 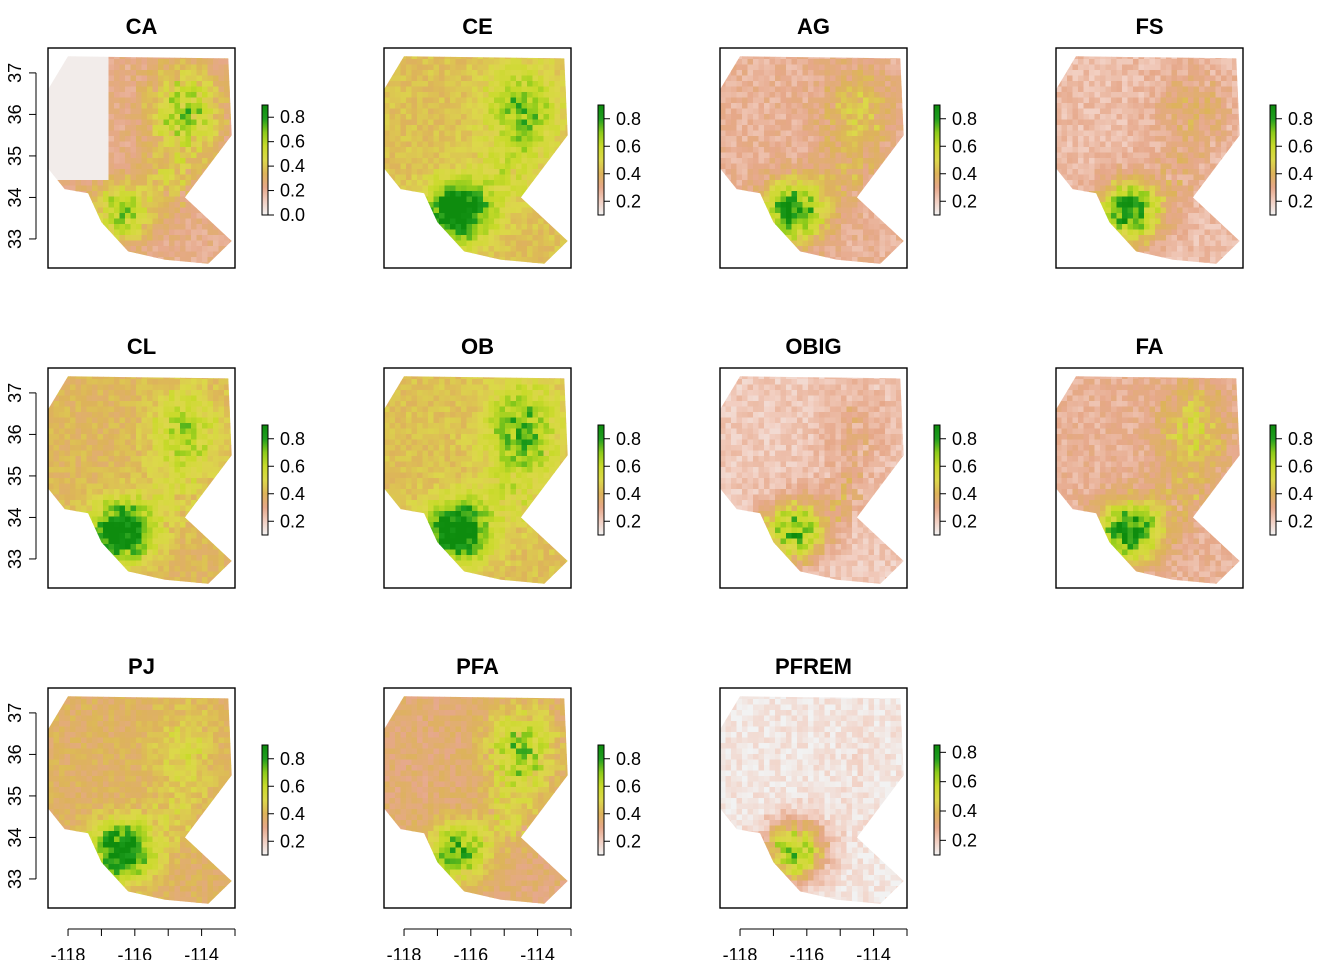 I want to click on panel-ce: CE 0.8 0.6 0.4 0.2, so click(x=512, y=141).